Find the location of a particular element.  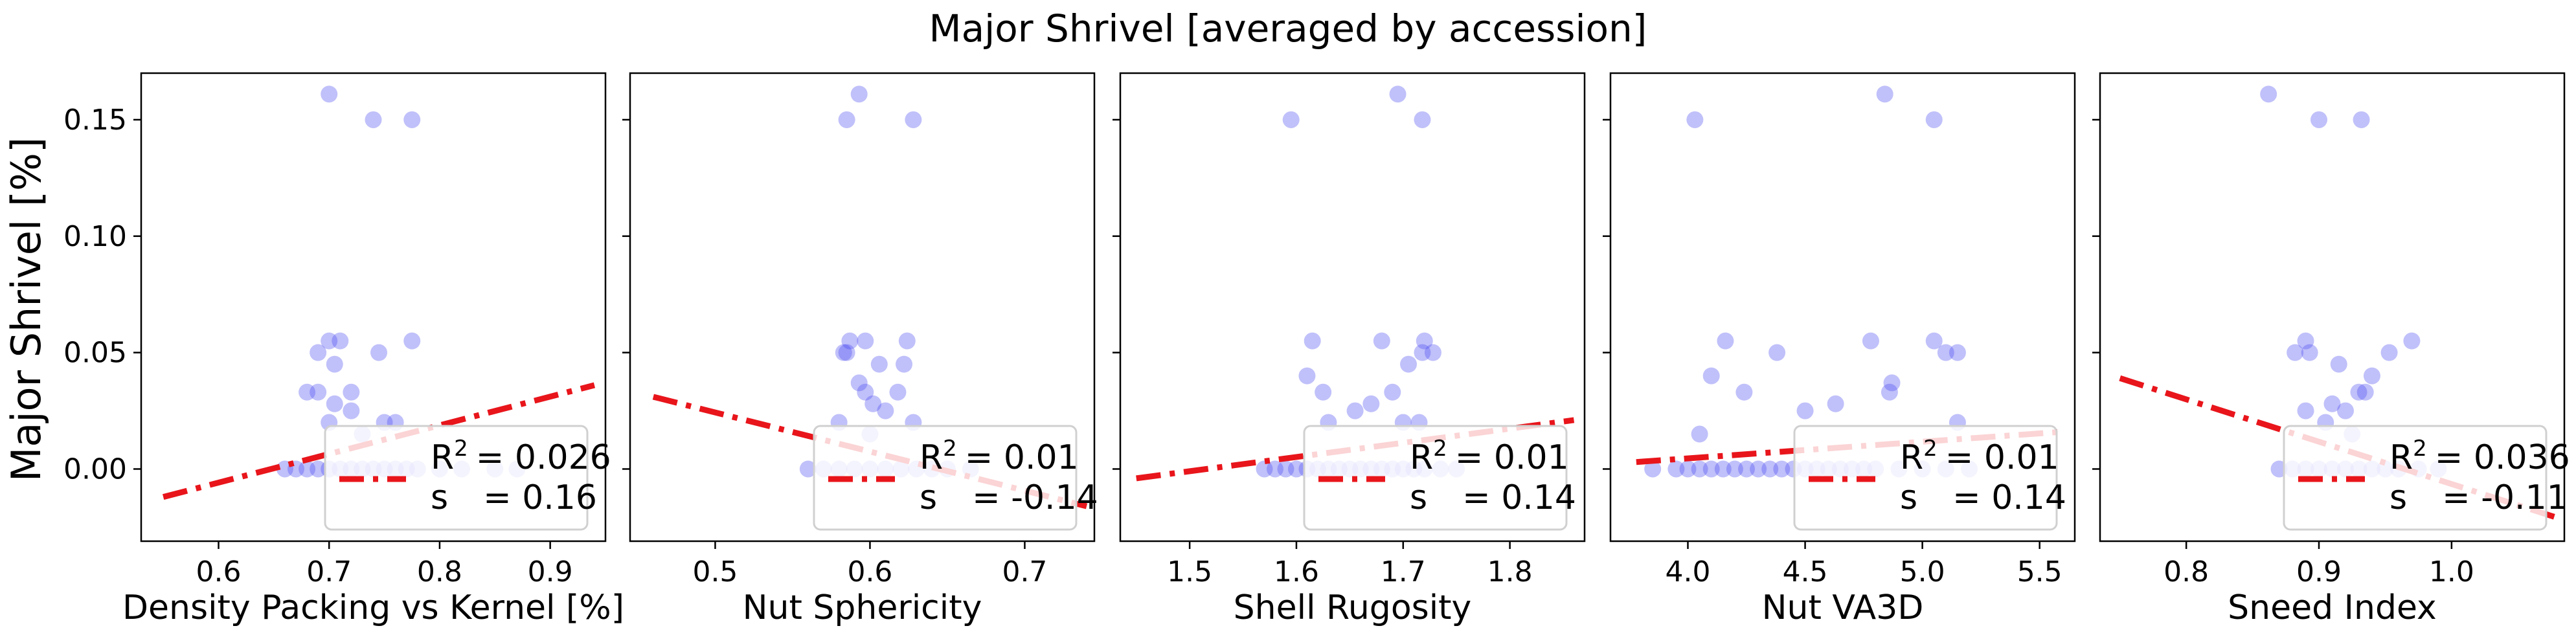

legend-slope: s = -0.14 is located at coordinates (1009, 497).